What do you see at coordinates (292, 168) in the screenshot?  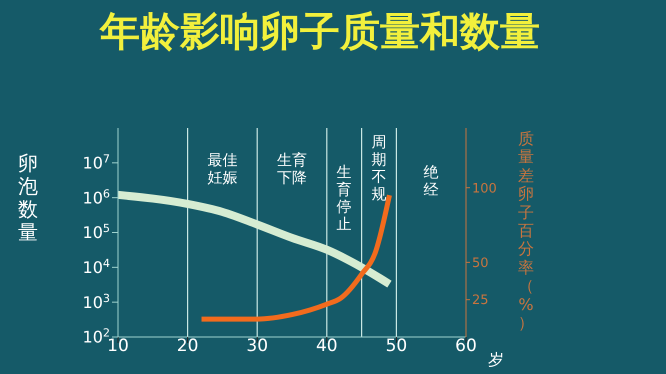 I see `ref-line-label: 生育下降` at bounding box center [292, 168].